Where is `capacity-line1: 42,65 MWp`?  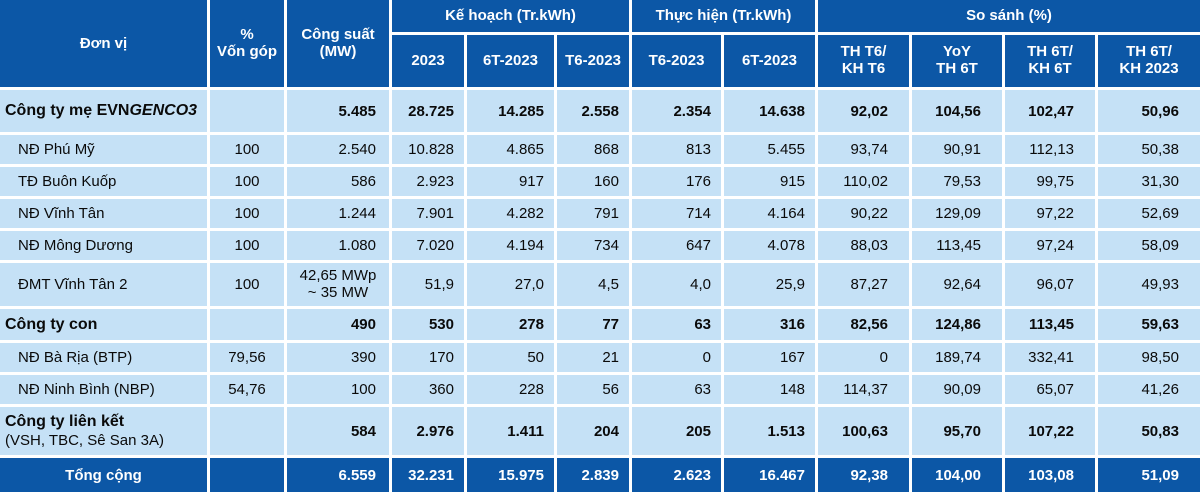
capacity-line1: 42,65 MWp is located at coordinates (338, 275).